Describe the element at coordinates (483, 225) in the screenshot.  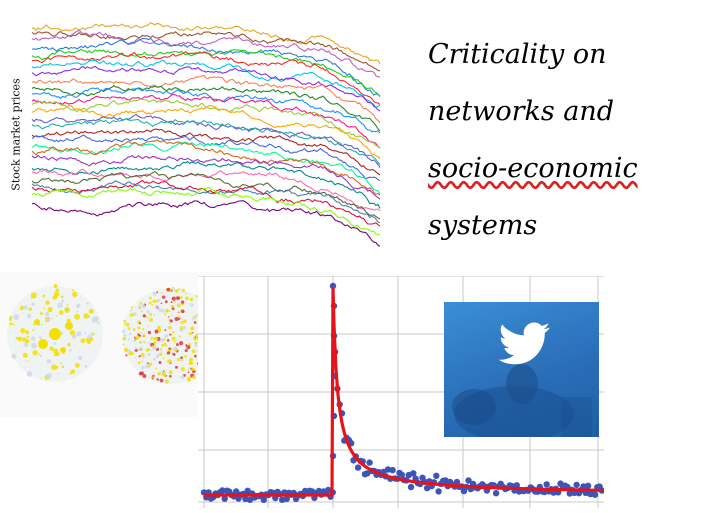
I see `title-line-4: systems` at that location.